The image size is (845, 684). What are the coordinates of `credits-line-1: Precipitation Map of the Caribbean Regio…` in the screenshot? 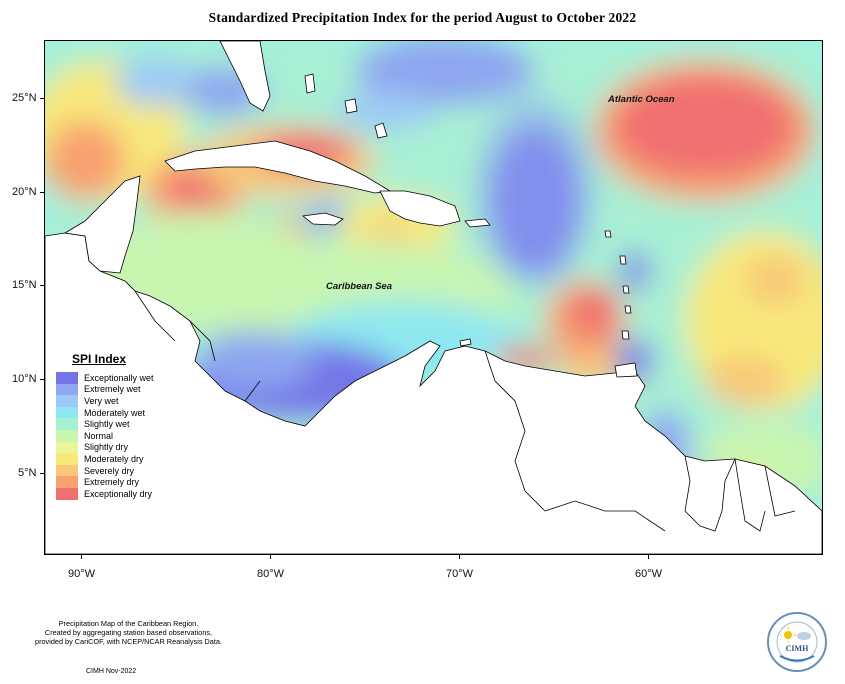 It's located at (128, 623).